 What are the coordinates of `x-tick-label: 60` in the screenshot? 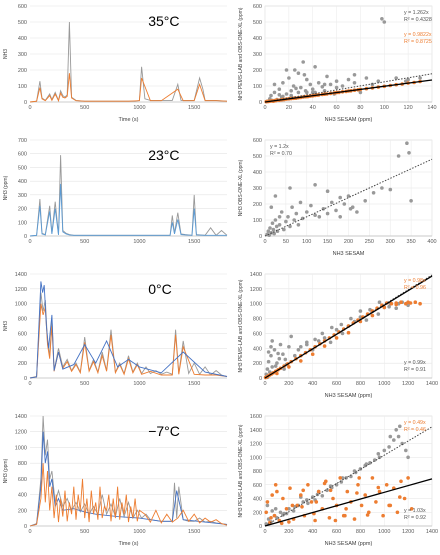 It's located at (337, 108).